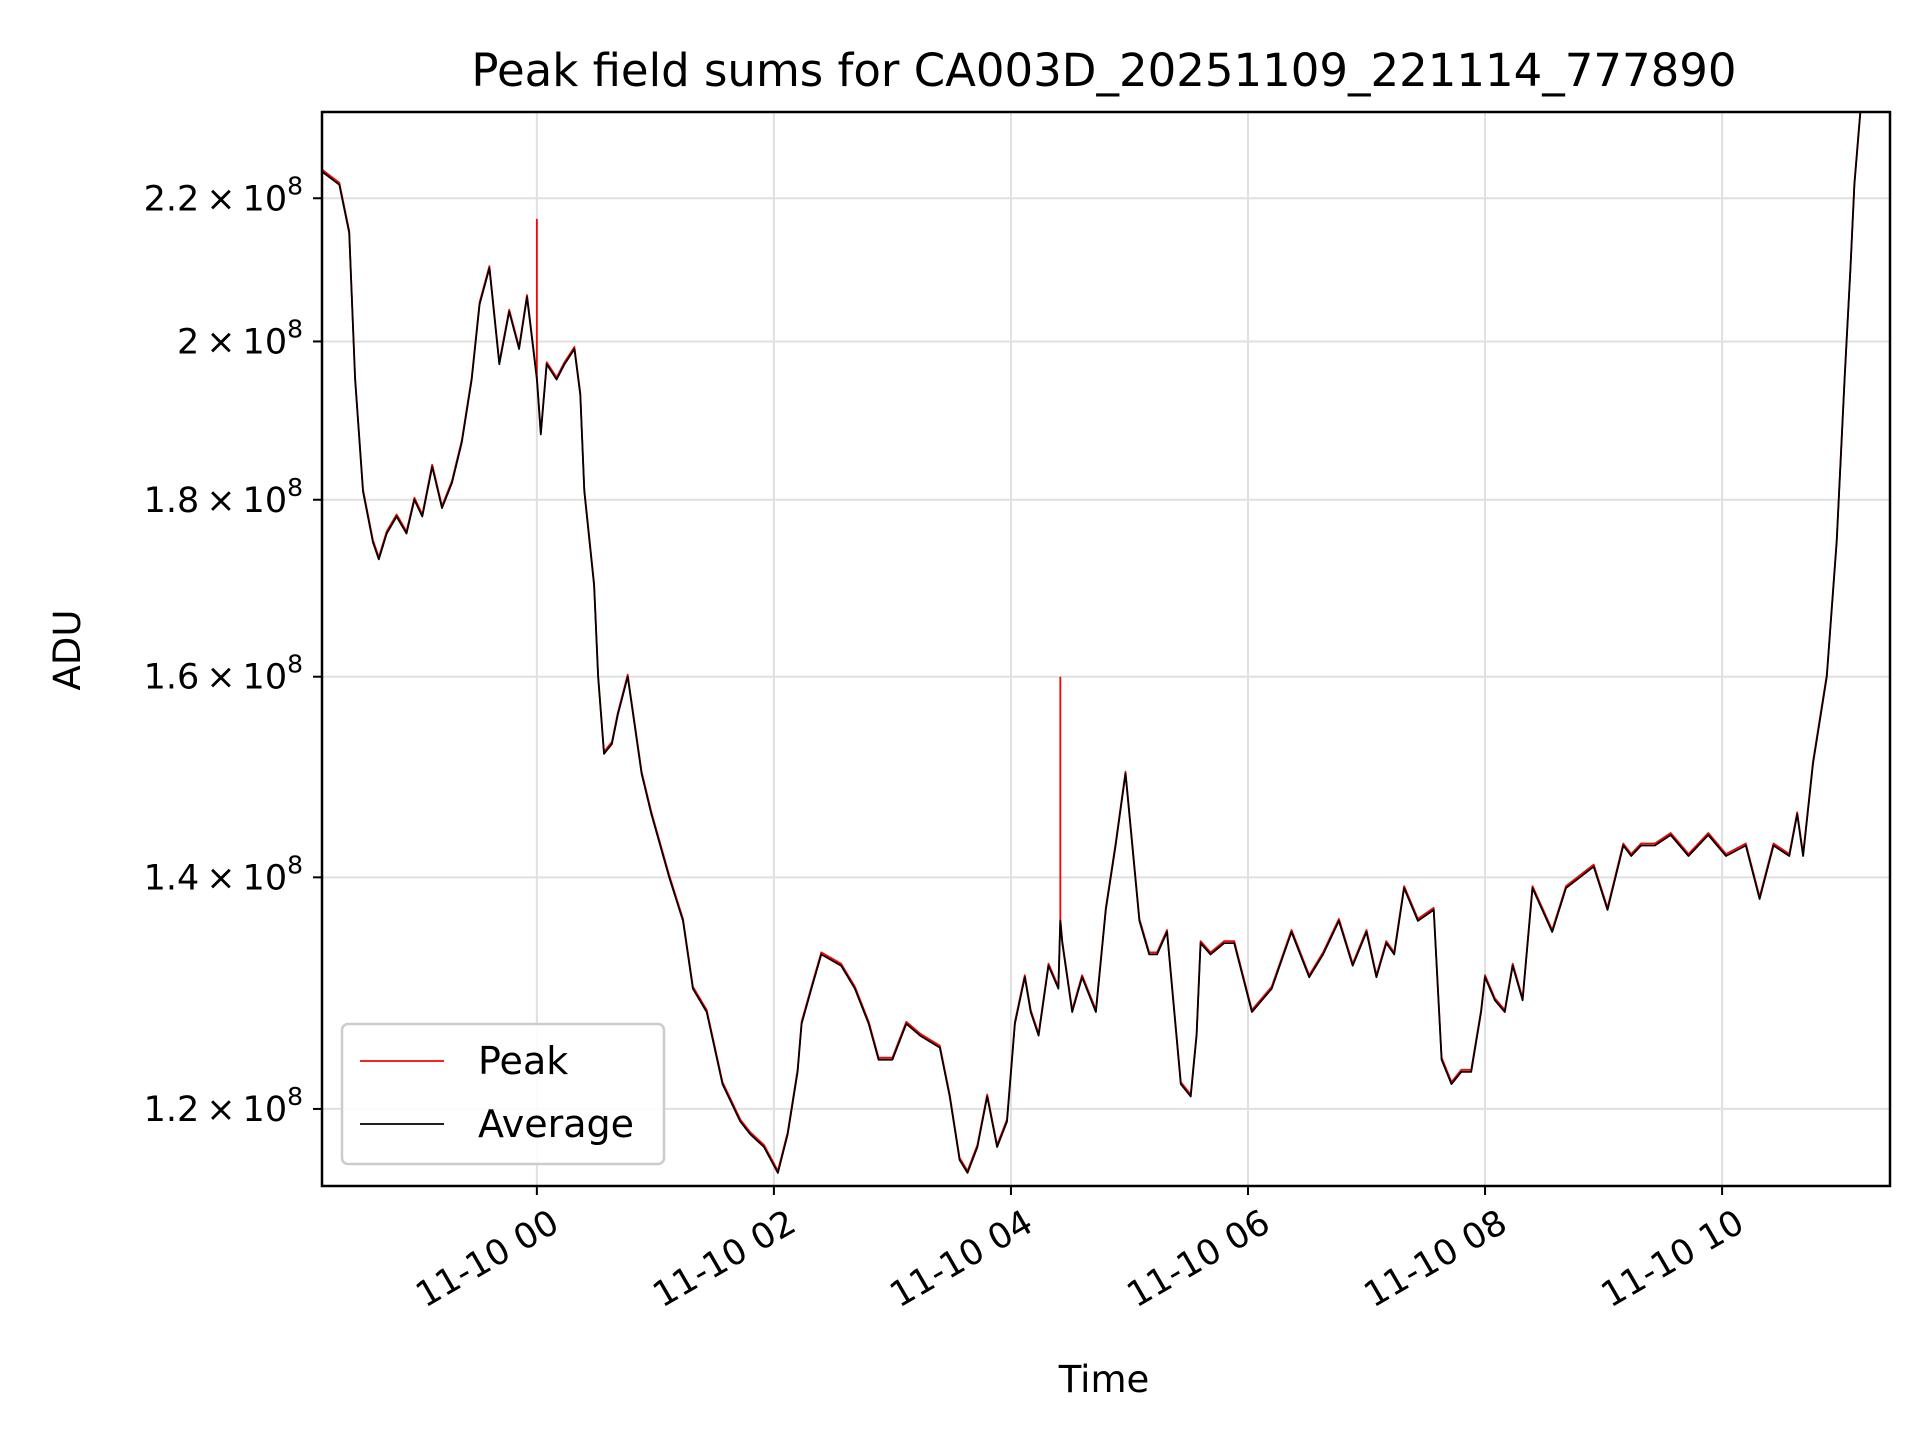 This screenshot has width=1920, height=1440. What do you see at coordinates (223, 1106) in the screenshot?
I see `y-tick-label: 1.2 × 10⁸` at bounding box center [223, 1106].